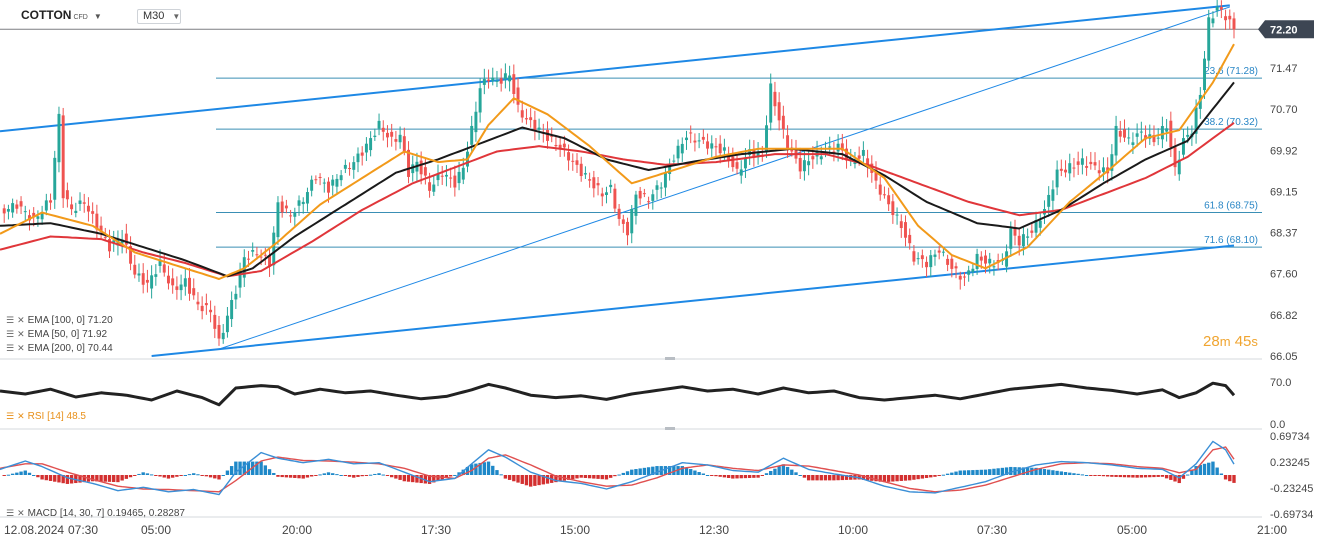 The image size is (1330, 547). What do you see at coordinates (1290, 437) in the screenshot?
I see `macd-tick-label: 0.69734` at bounding box center [1290, 437].